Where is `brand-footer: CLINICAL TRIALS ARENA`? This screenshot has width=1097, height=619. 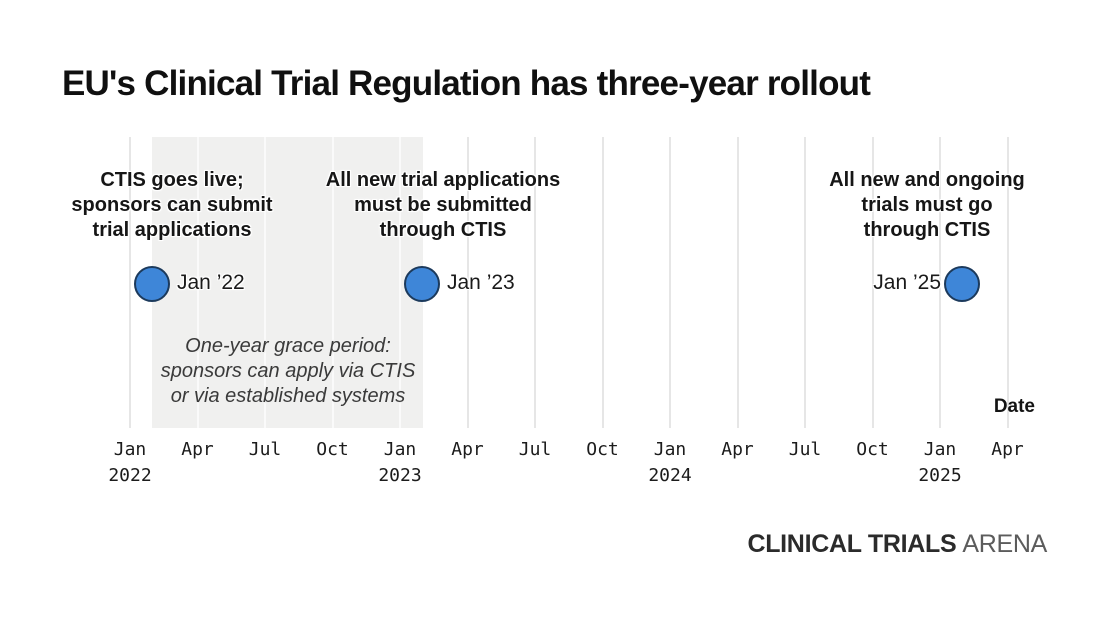 brand-footer: CLINICAL TRIALS ARENA is located at coordinates (897, 544).